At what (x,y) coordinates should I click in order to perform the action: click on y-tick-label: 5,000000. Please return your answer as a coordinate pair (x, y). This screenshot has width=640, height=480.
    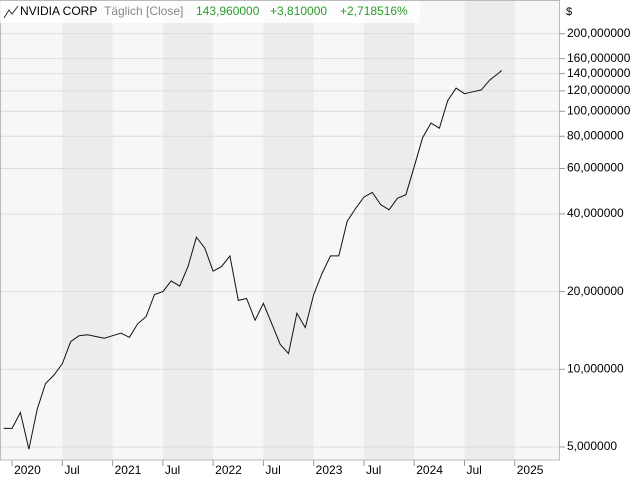
    Looking at the image, I should click on (592, 446).